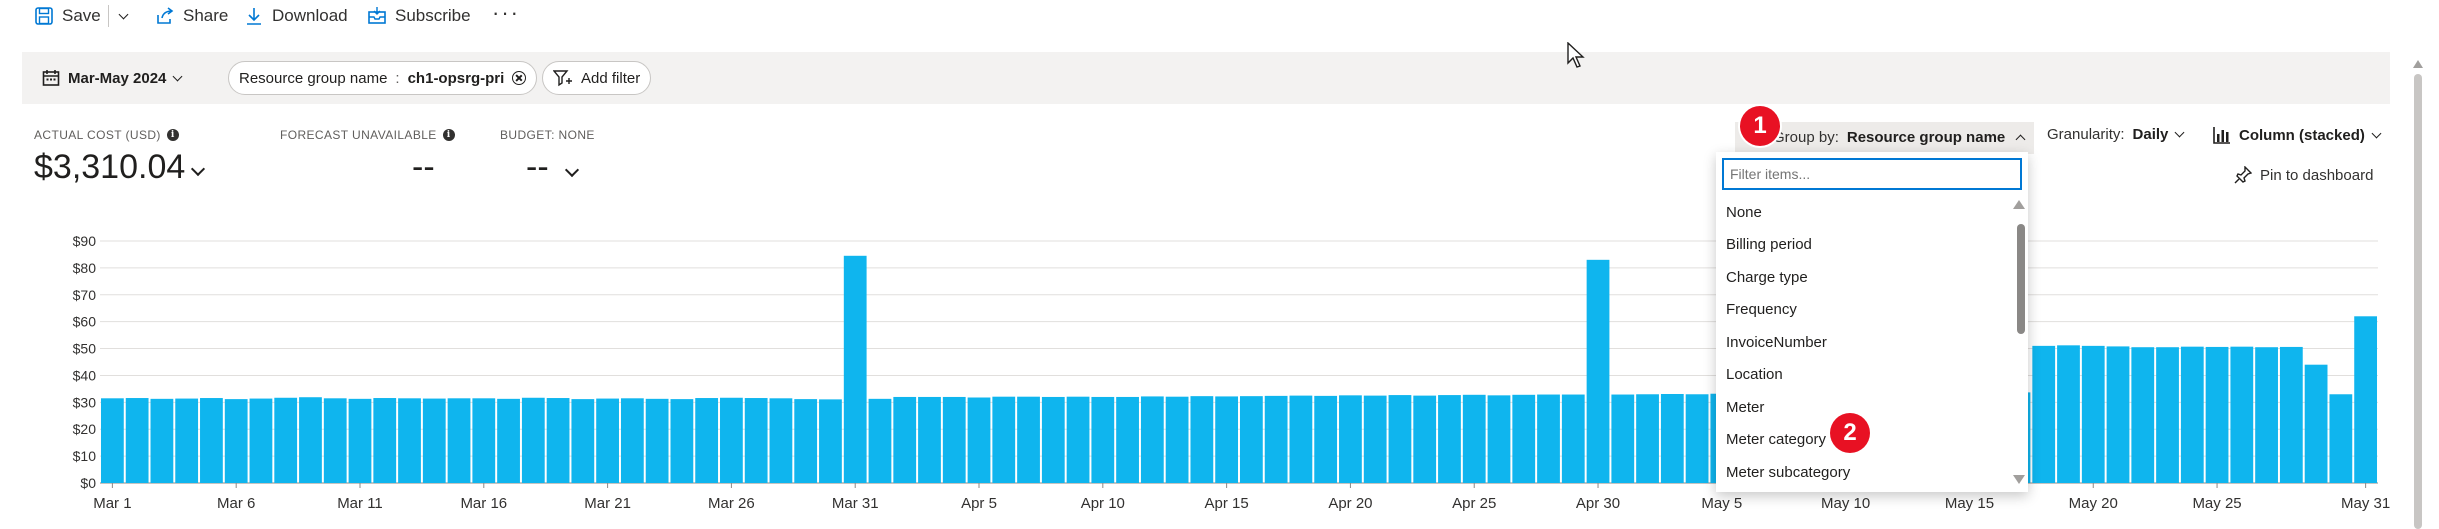 The image size is (2439, 529). What do you see at coordinates (2086, 134) in the screenshot?
I see `granularity-prefix: Granularity:` at bounding box center [2086, 134].